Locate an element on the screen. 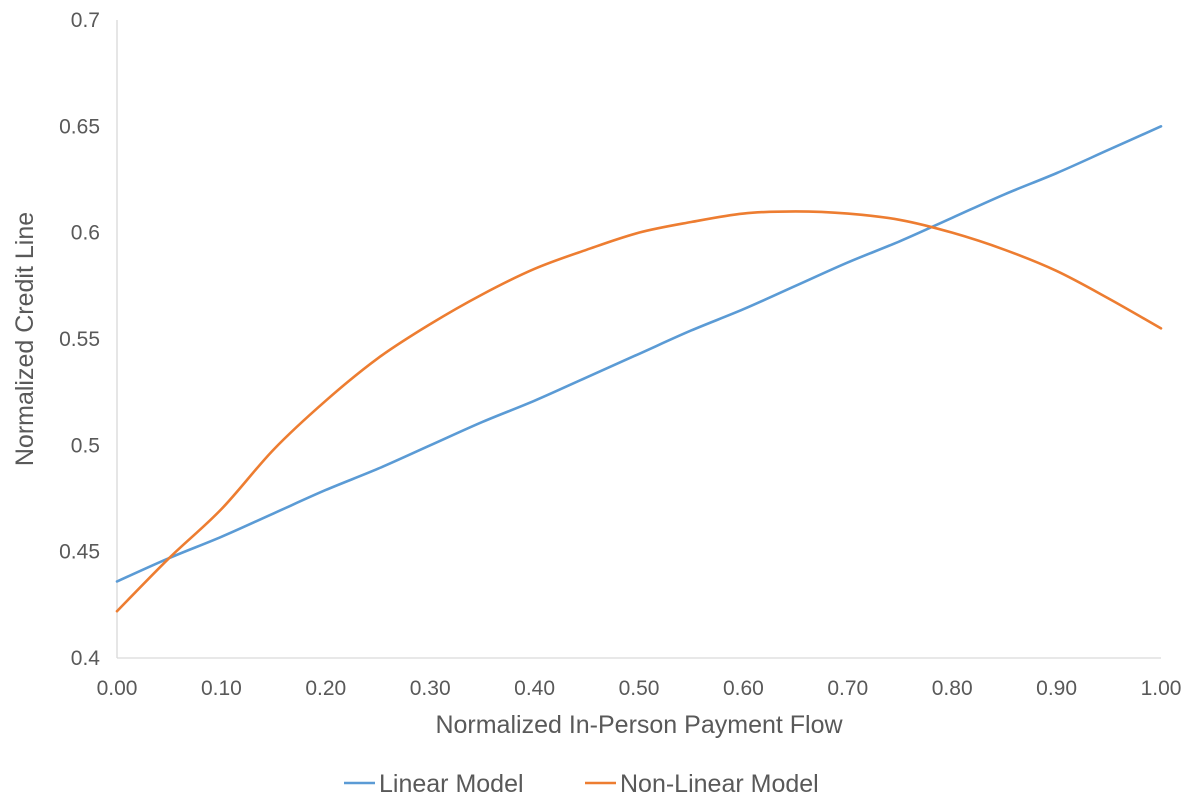 This screenshot has width=1192, height=802. x-tick-label: 0.60 is located at coordinates (743, 688).